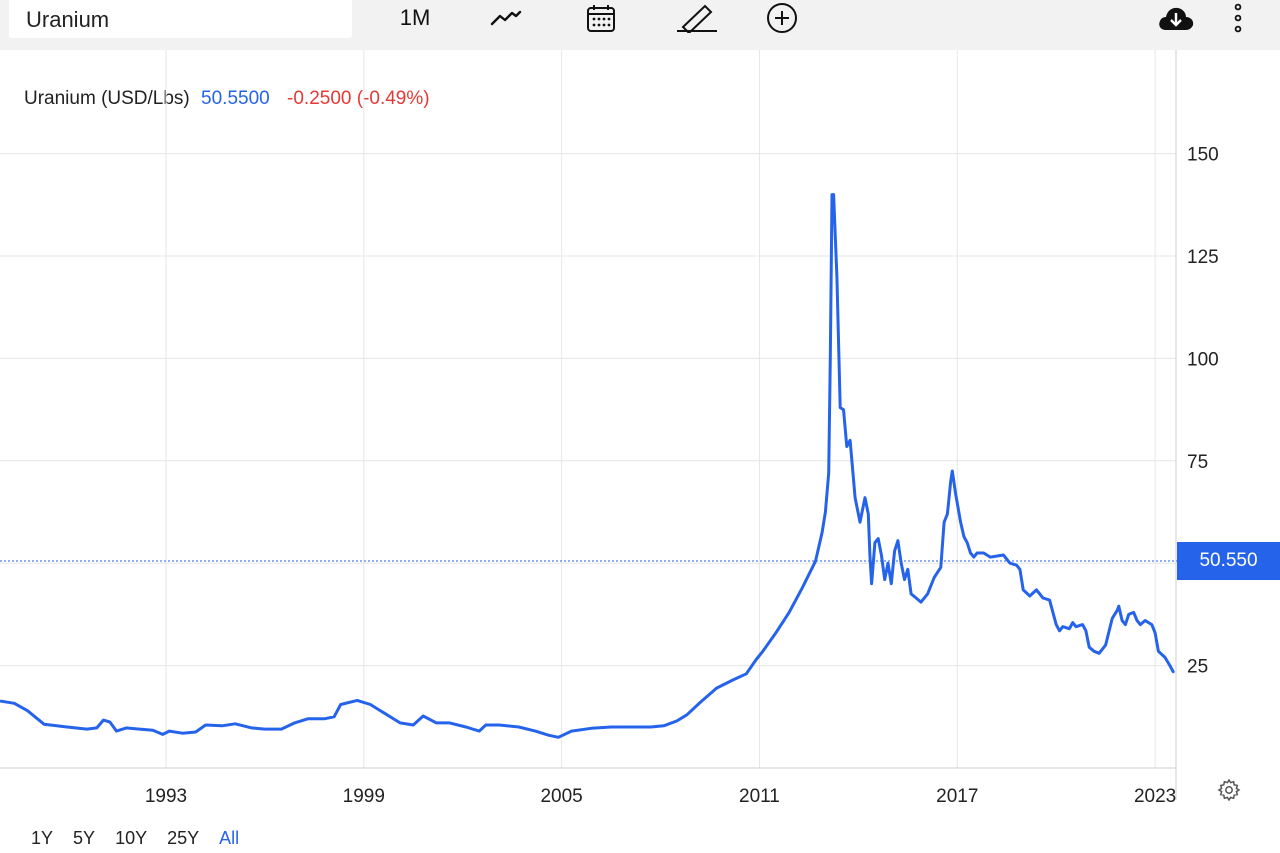 The image size is (1280, 853). What do you see at coordinates (166, 796) in the screenshot?
I see `x-tick-label: 1993` at bounding box center [166, 796].